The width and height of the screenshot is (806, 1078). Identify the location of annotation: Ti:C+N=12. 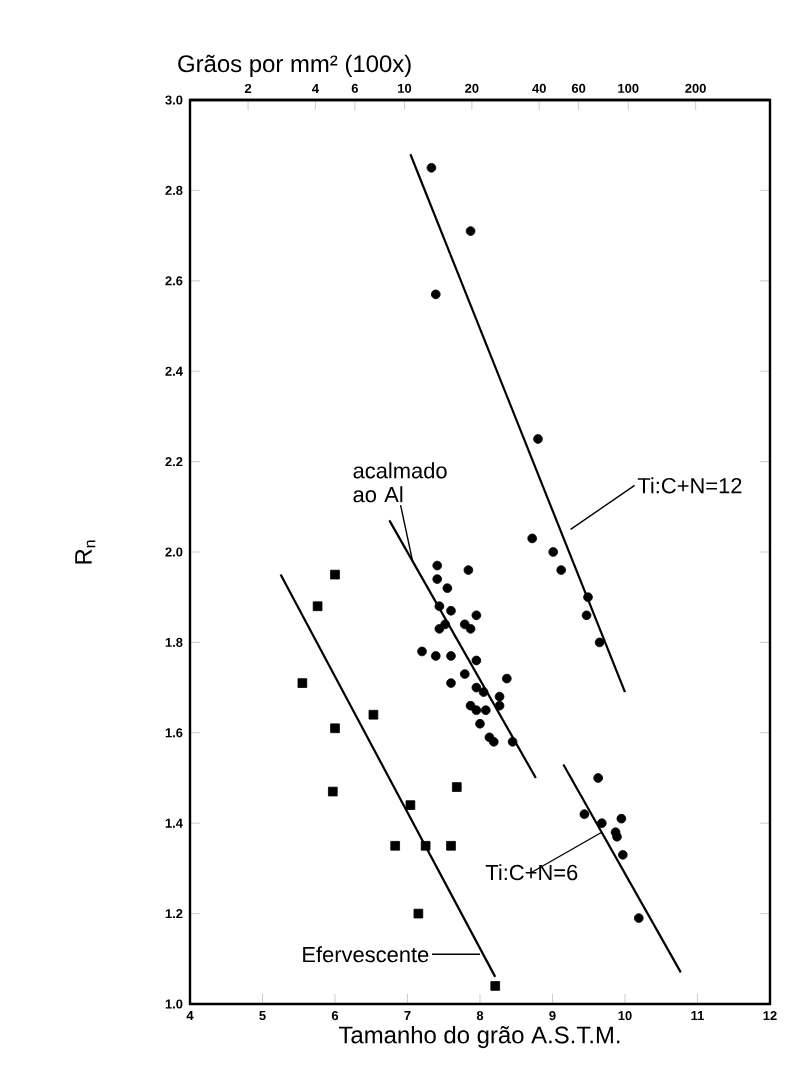
(689, 485).